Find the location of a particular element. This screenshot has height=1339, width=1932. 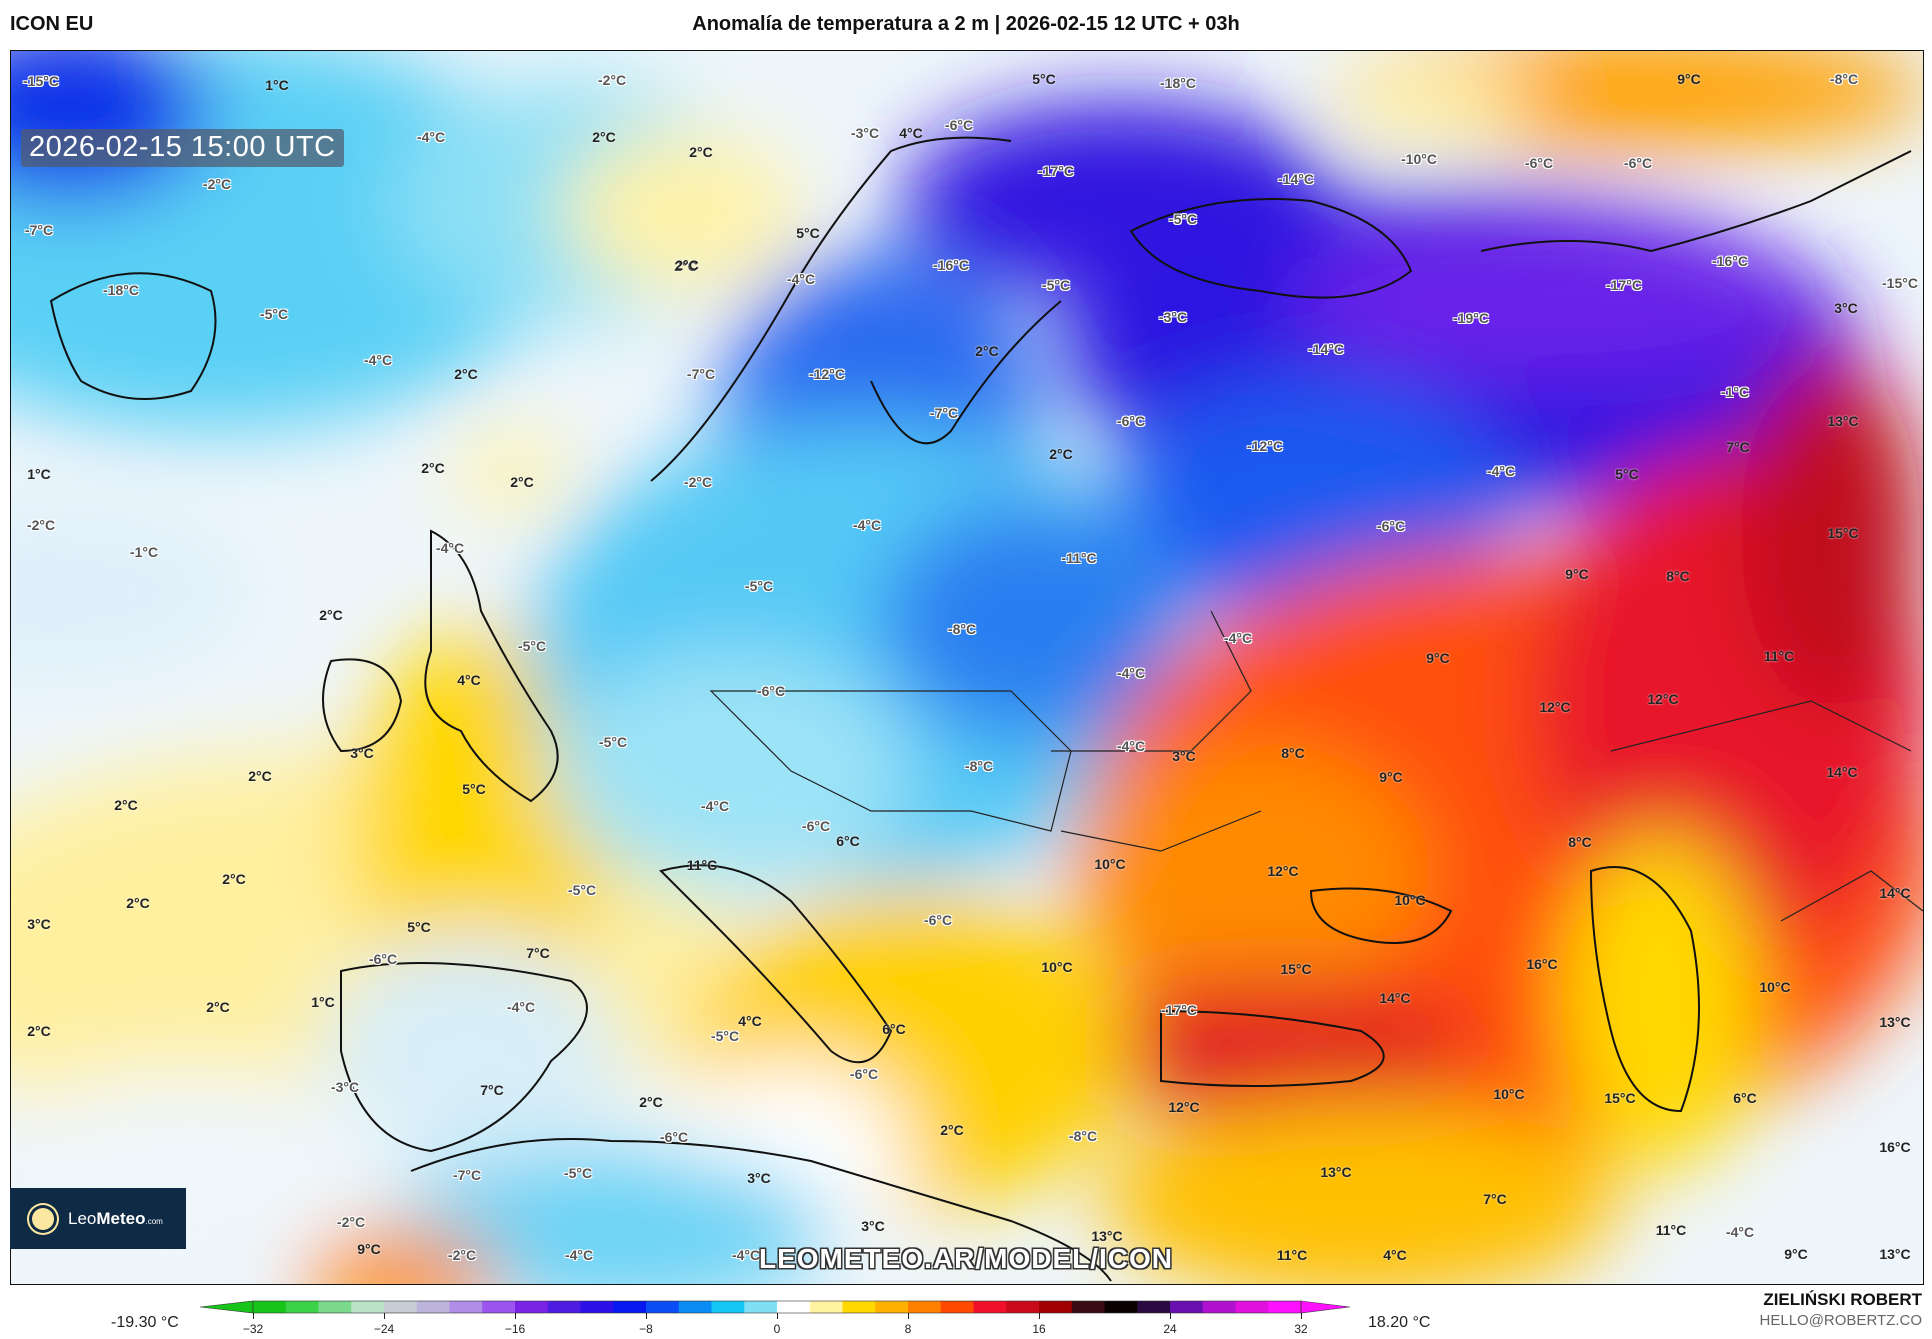

temperature-label: 16°C is located at coordinates (1895, 1147).